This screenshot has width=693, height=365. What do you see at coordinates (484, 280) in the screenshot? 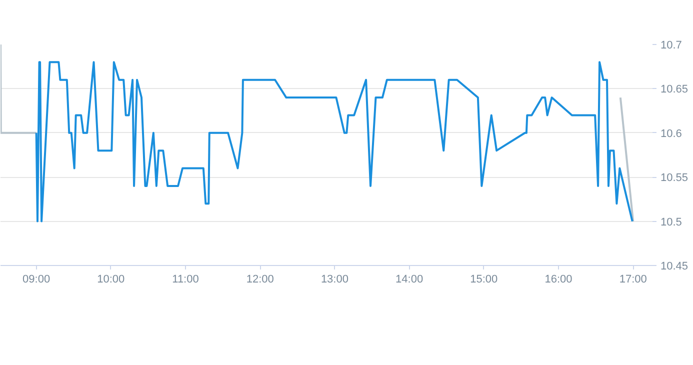
I see `x-tick-label: 15:00` at bounding box center [484, 280].